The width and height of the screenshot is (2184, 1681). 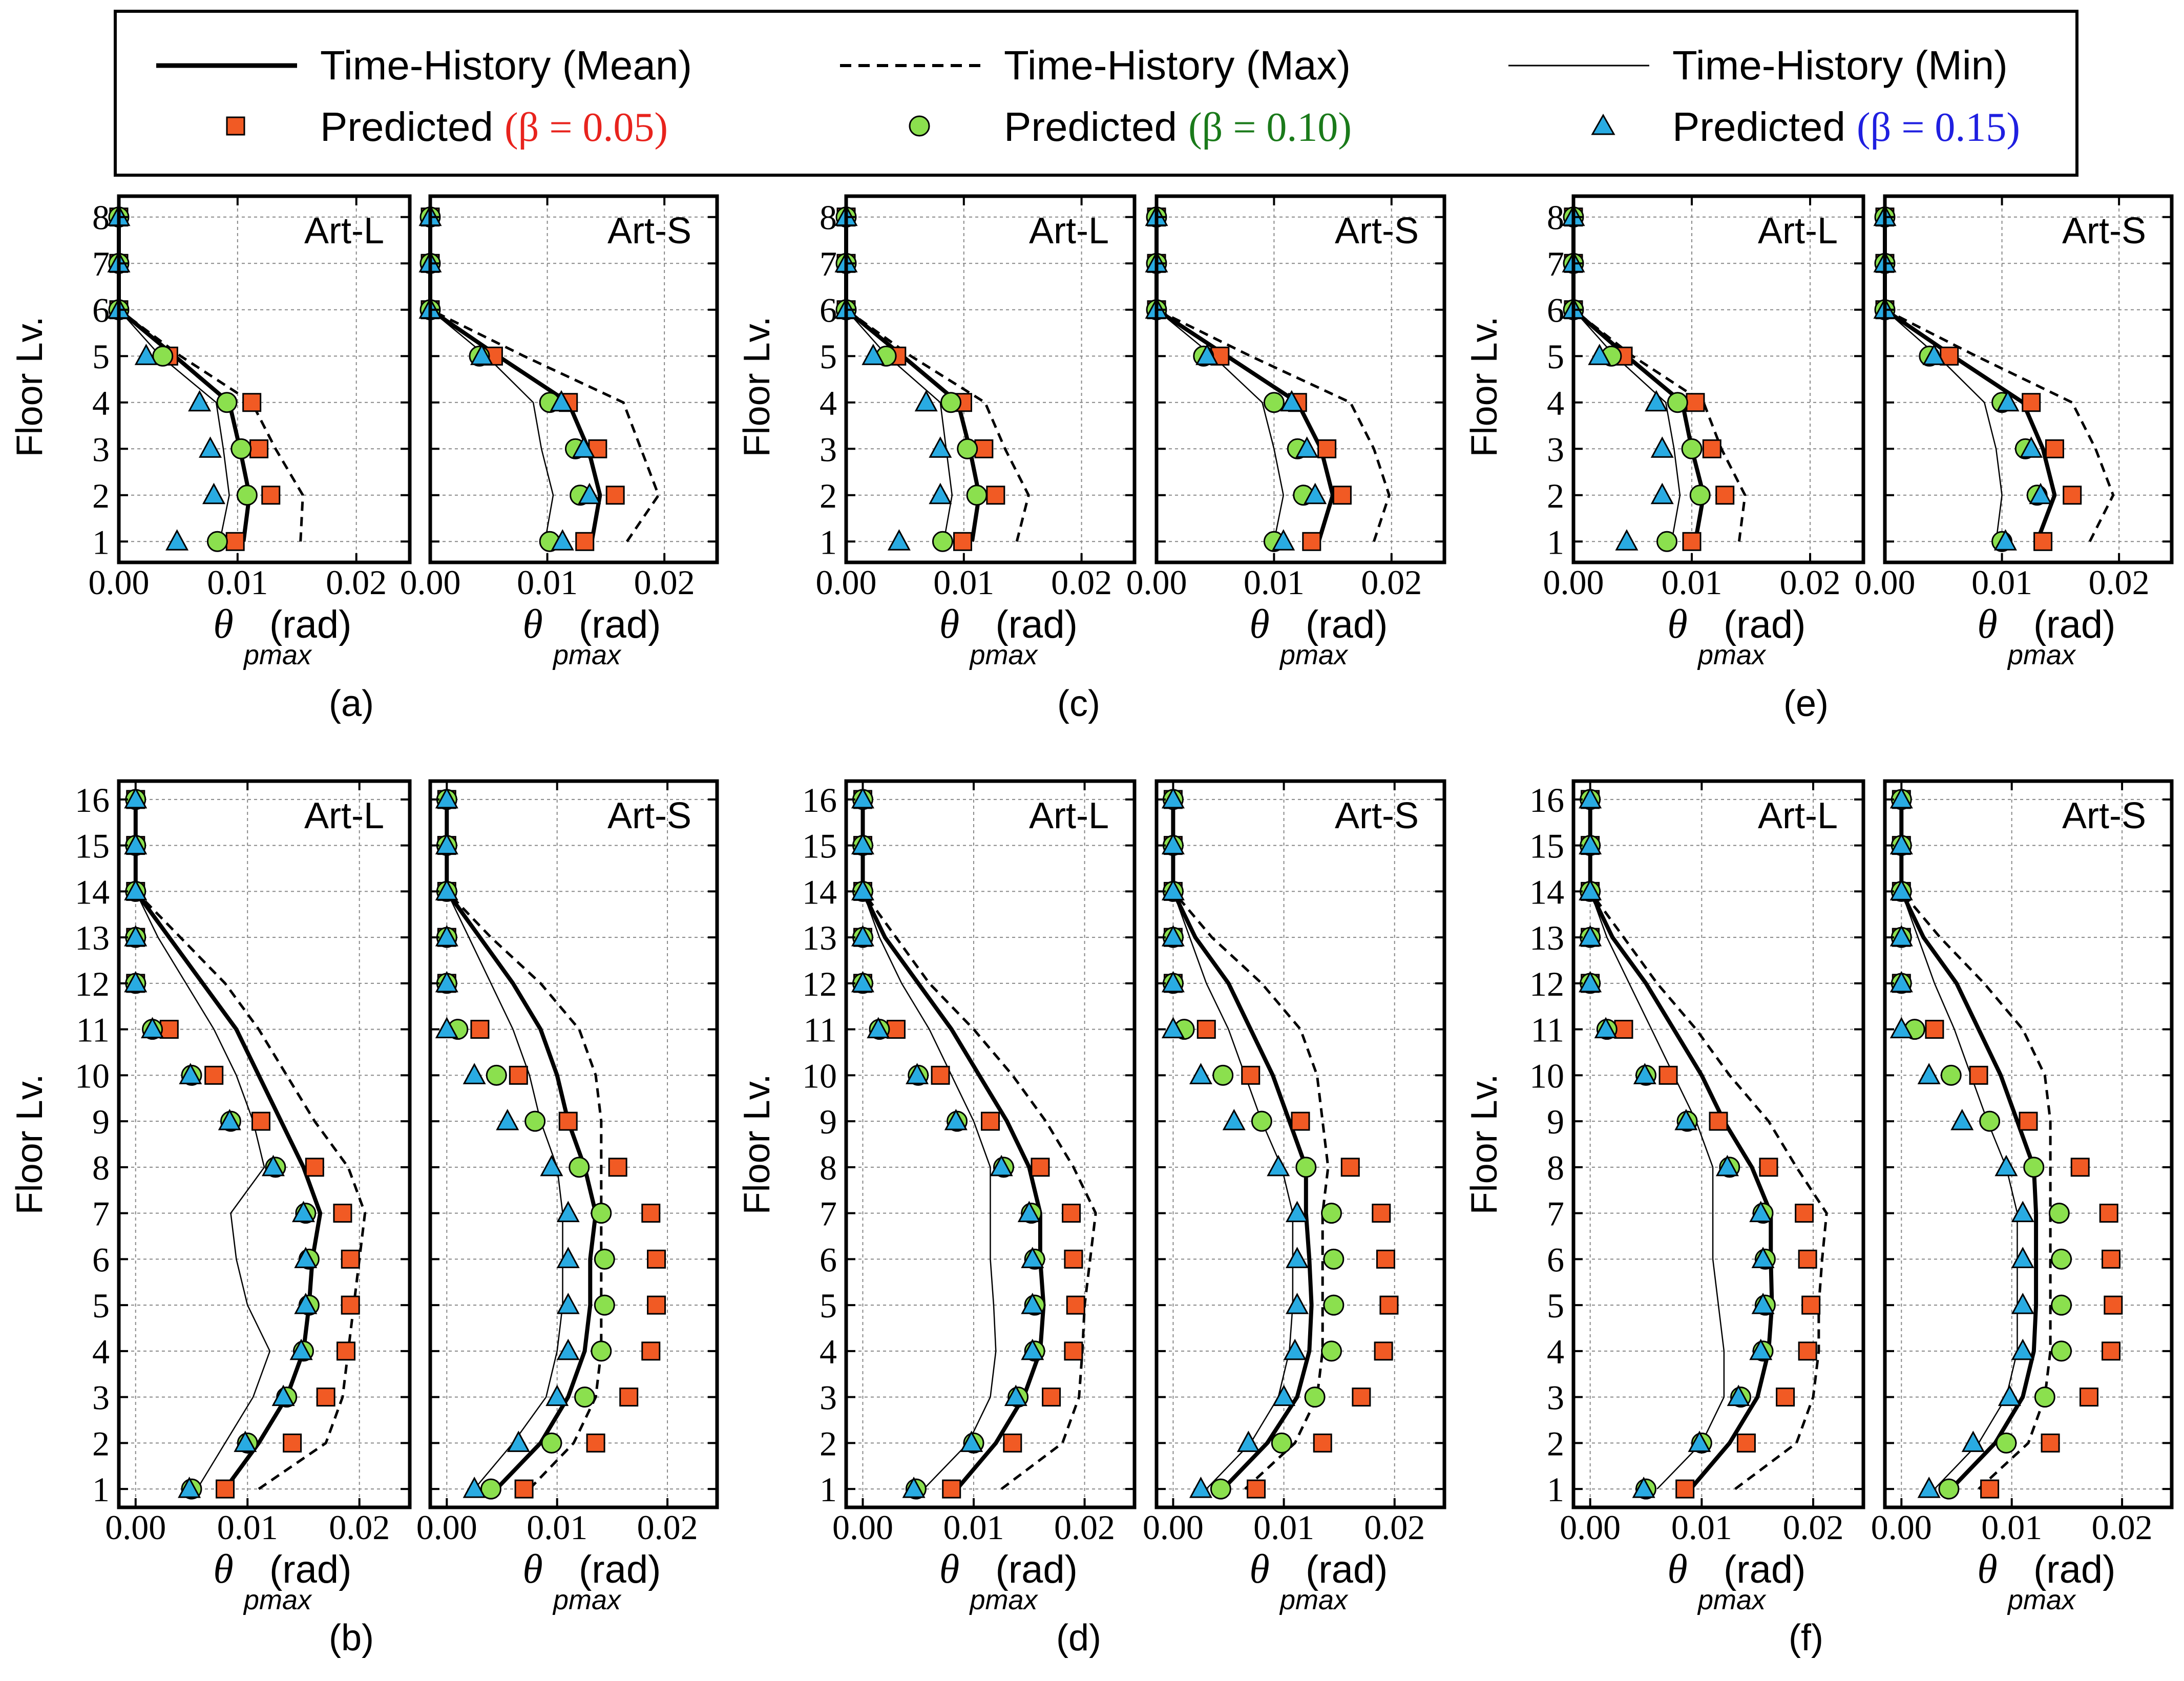 I want to click on panel-caption: (d), so click(x=1078, y=1637).